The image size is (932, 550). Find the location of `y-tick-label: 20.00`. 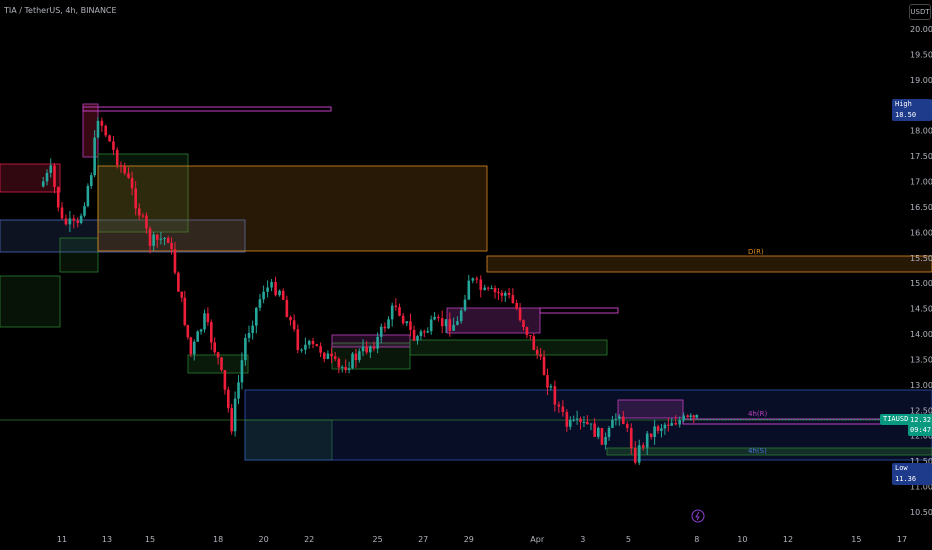

y-tick-label: 20.00 is located at coordinates (921, 29).